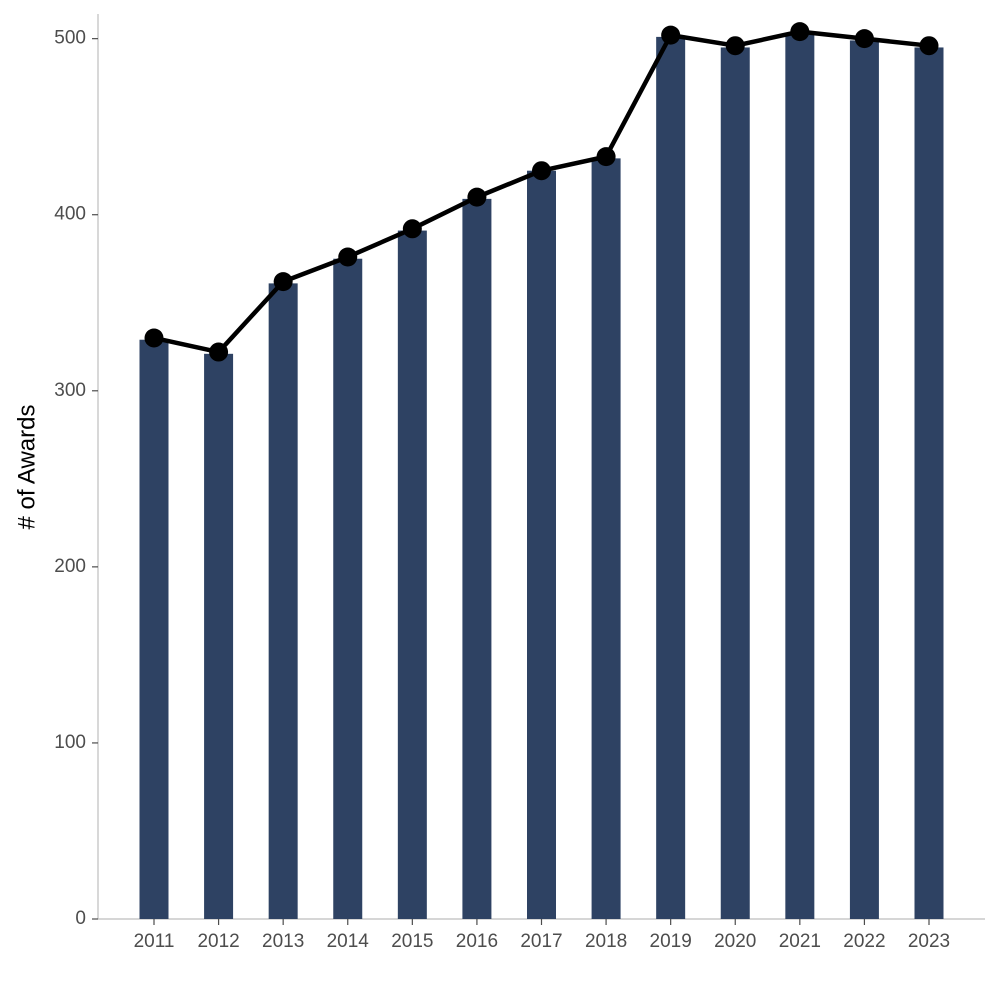  What do you see at coordinates (864, 941) in the screenshot?
I see `x-tick-label: 2022` at bounding box center [864, 941].